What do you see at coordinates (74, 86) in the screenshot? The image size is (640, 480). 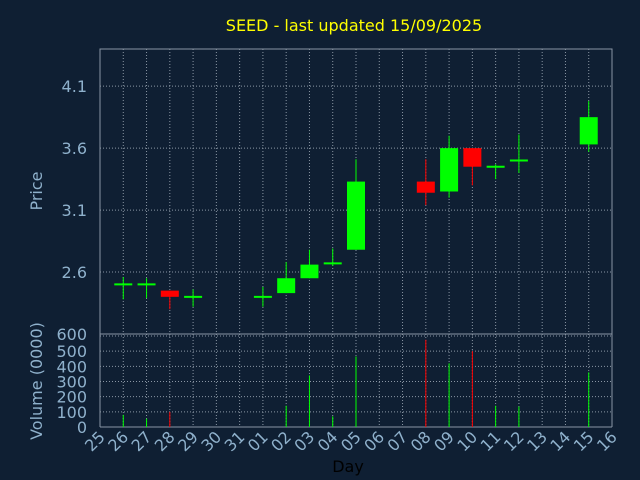 I see `price-tick-label: 4.1` at bounding box center [74, 86].